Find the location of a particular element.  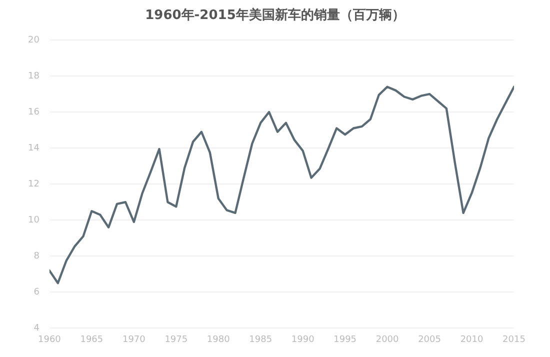

x-tick-label: 1970 is located at coordinates (134, 339).